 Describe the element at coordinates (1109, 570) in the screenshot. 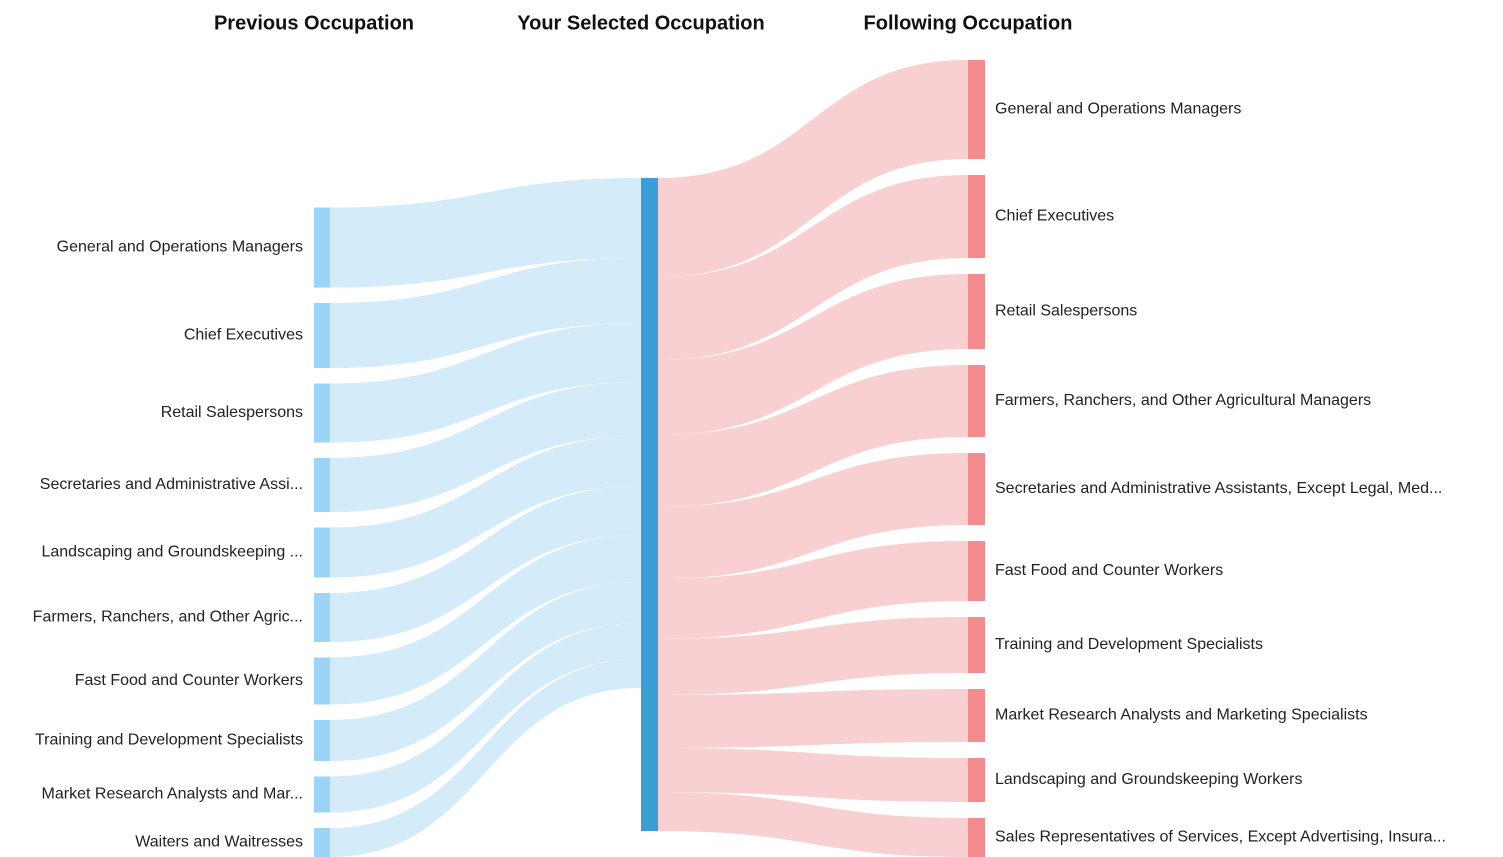

I see `target-label: Fast Food and Counter Workers` at that location.